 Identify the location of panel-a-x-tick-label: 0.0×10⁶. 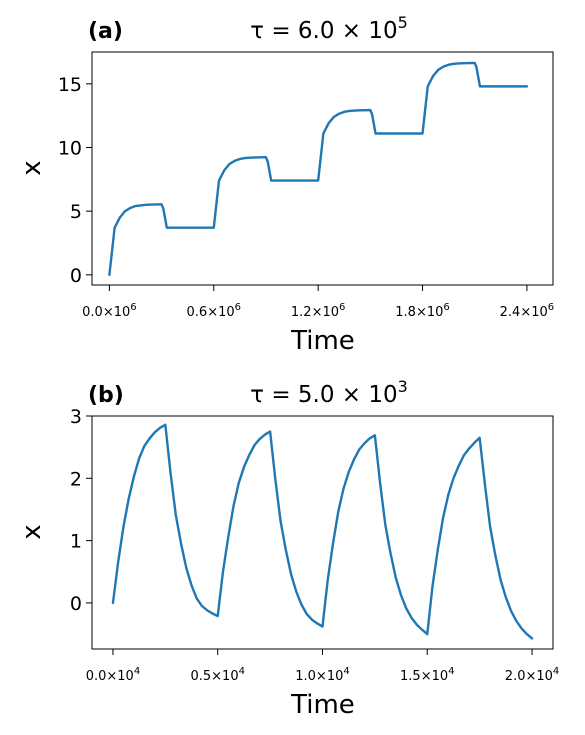
(109, 311).